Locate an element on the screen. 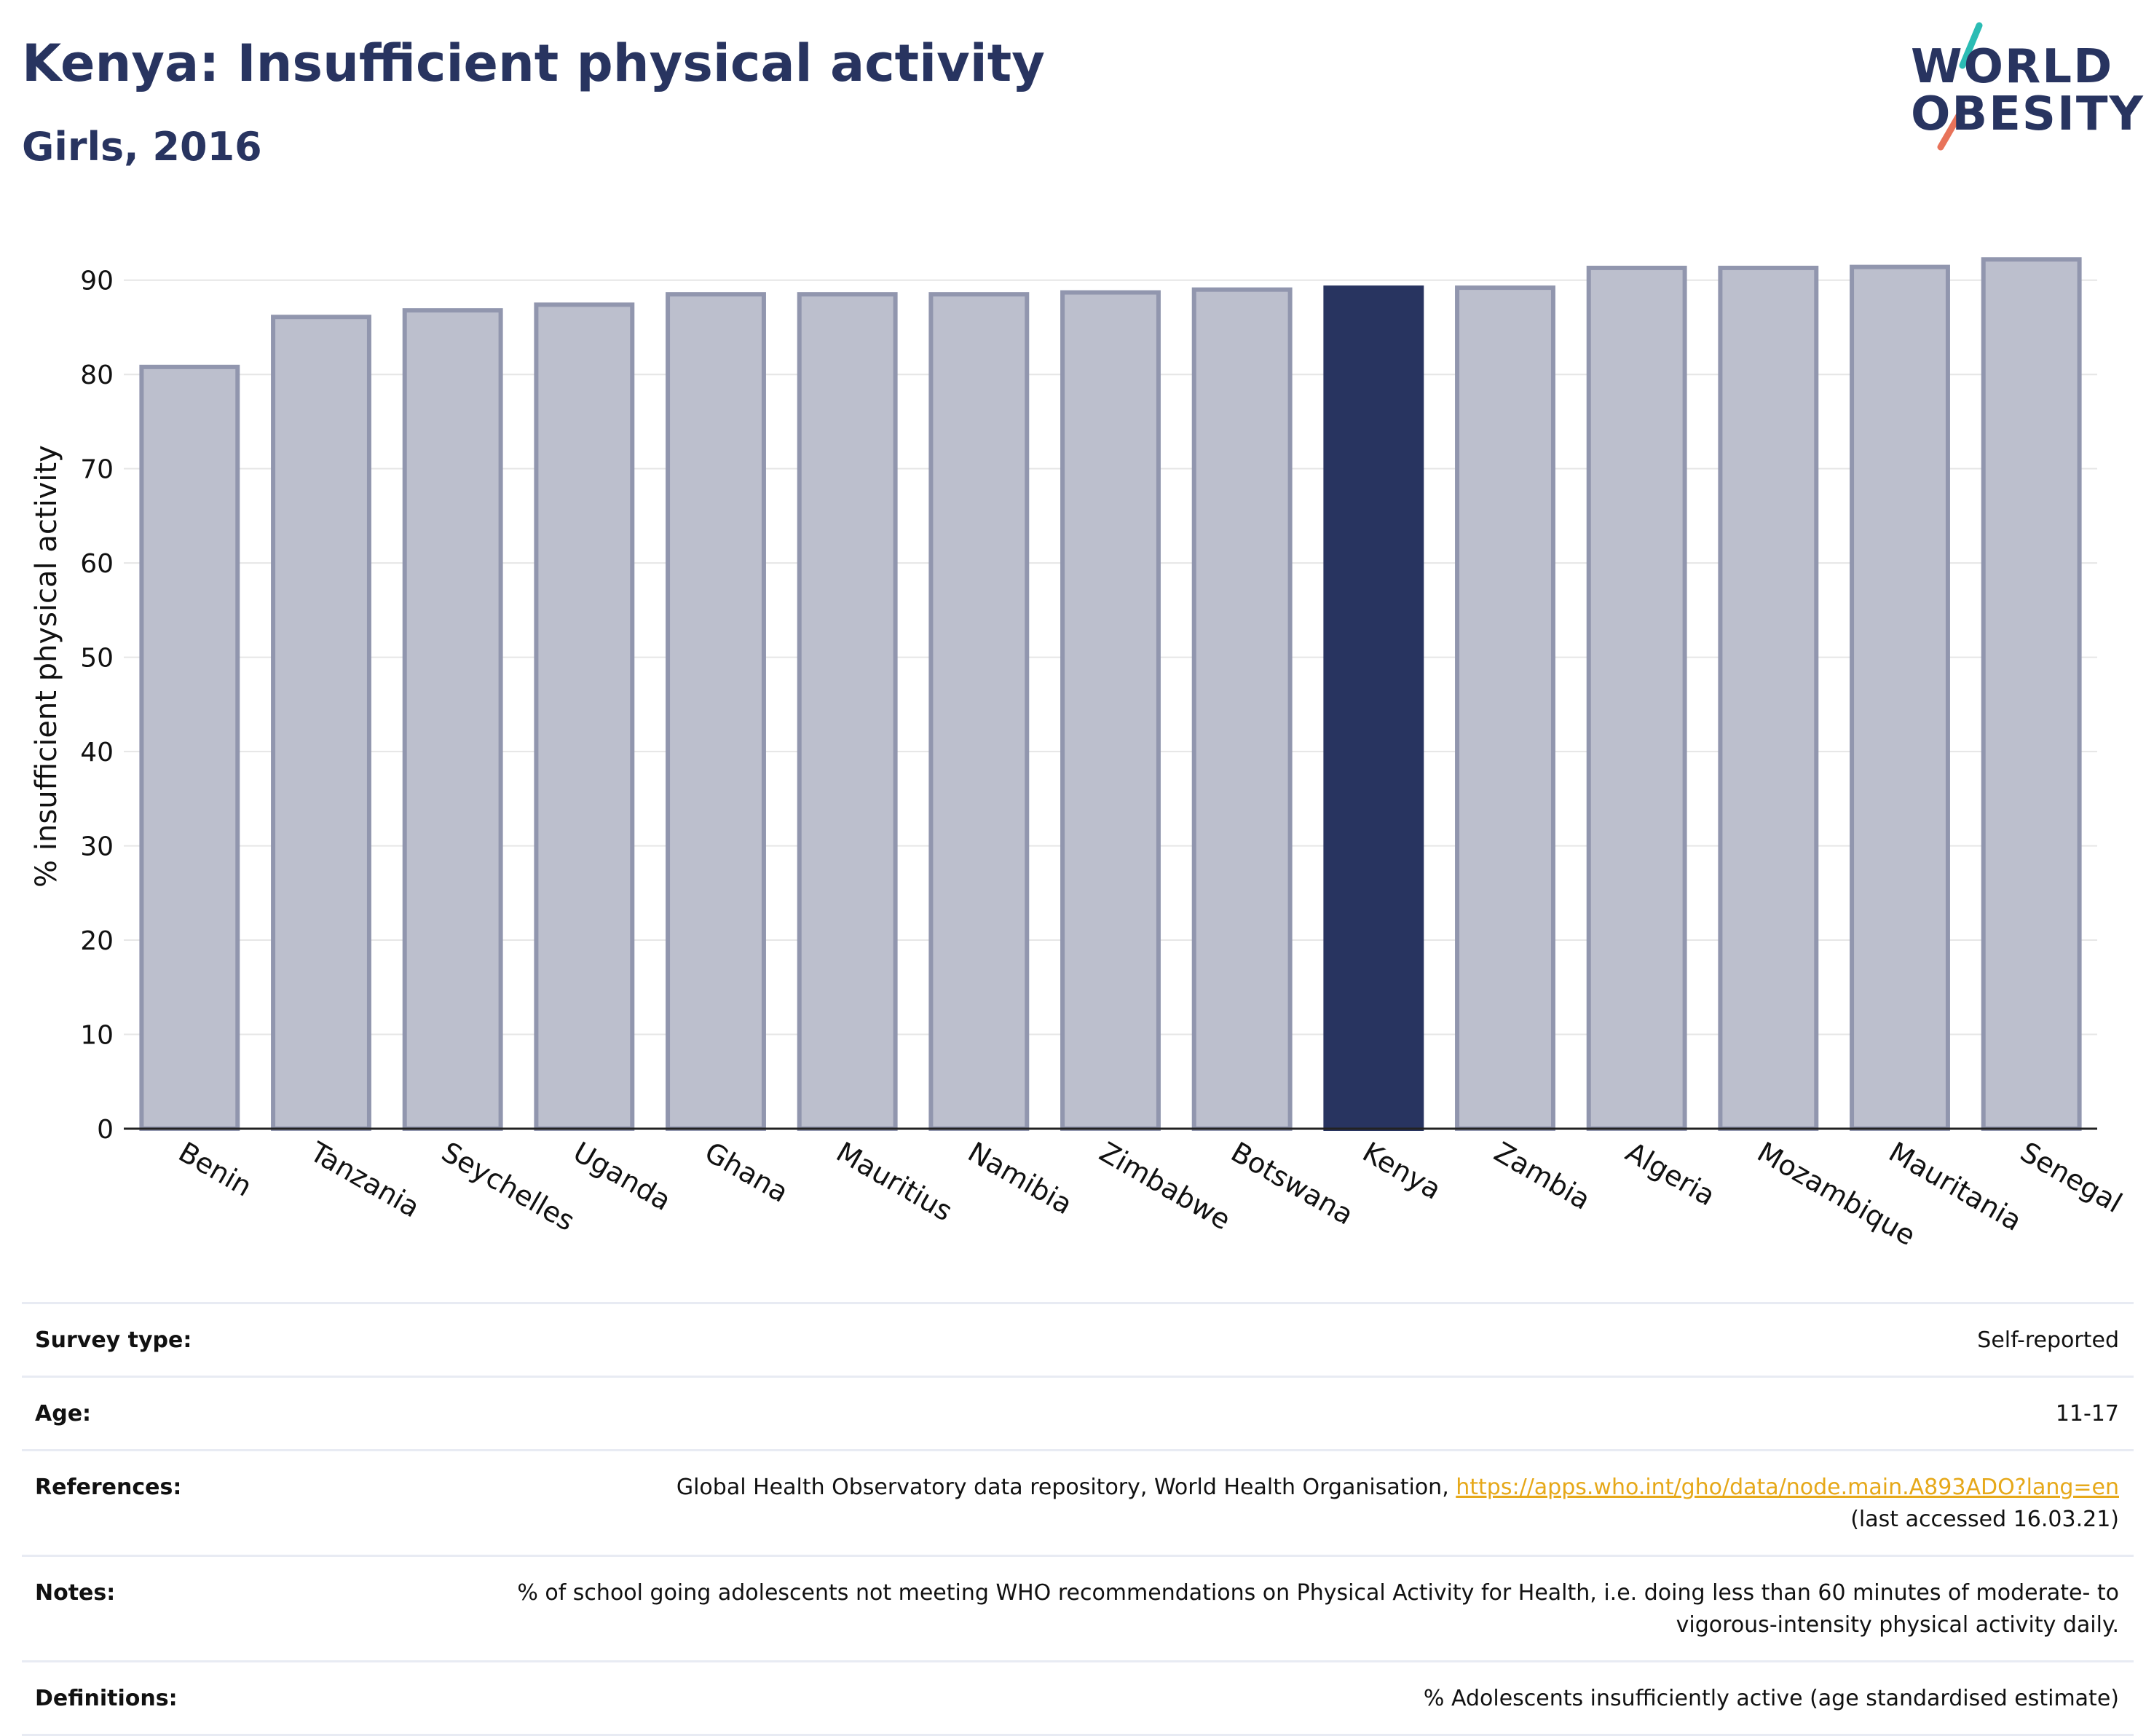  y-tick-labels: 0 10 20 30 40 50 60 70 80 90 is located at coordinates (97, 706).